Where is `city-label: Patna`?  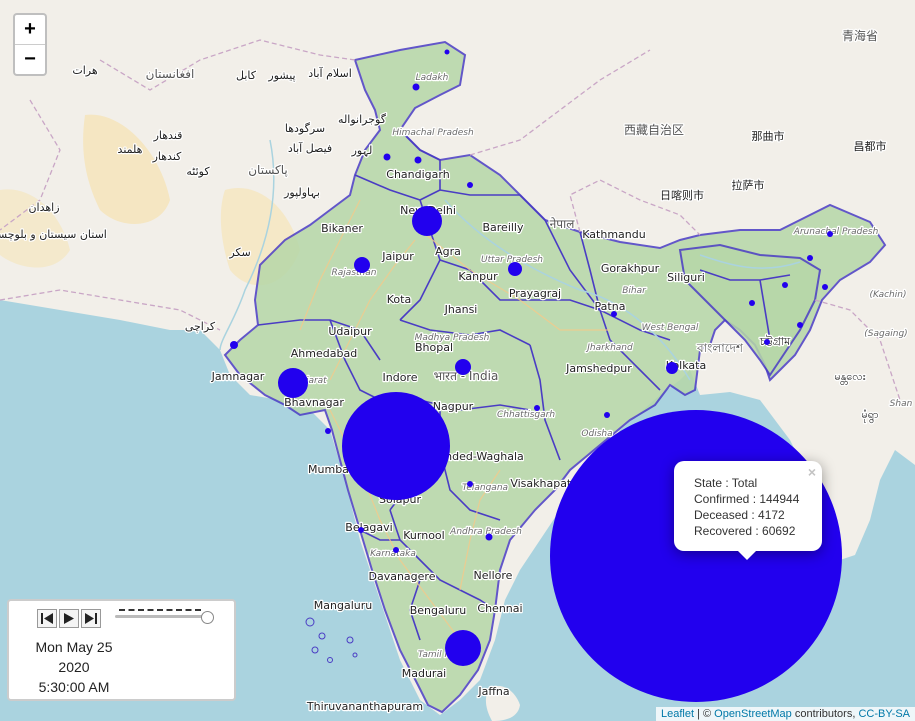 city-label: Patna is located at coordinates (610, 306).